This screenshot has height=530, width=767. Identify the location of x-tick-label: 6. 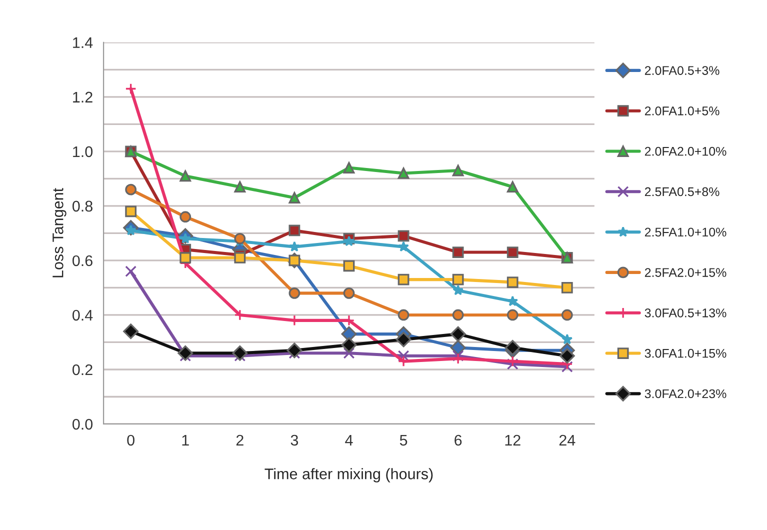
(458, 440).